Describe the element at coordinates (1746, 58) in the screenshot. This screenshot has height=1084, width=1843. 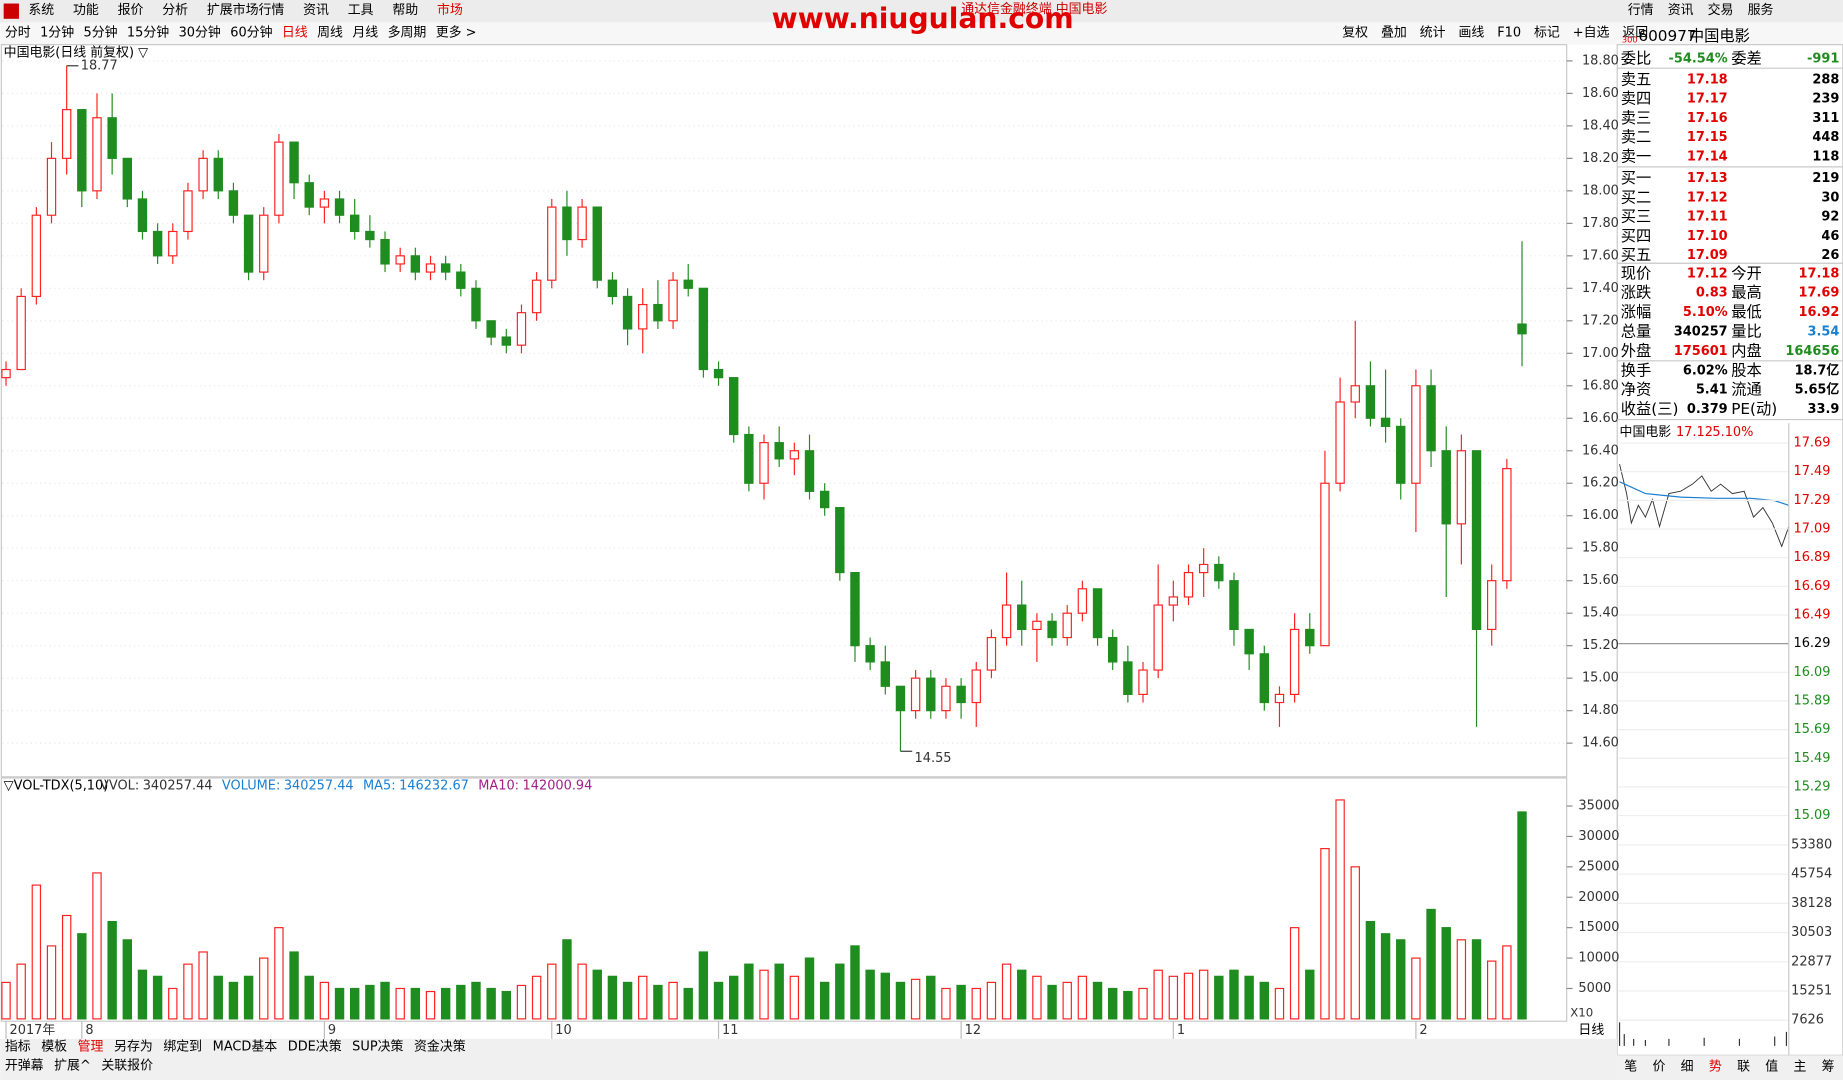
I see `quote-label: 委差` at that location.